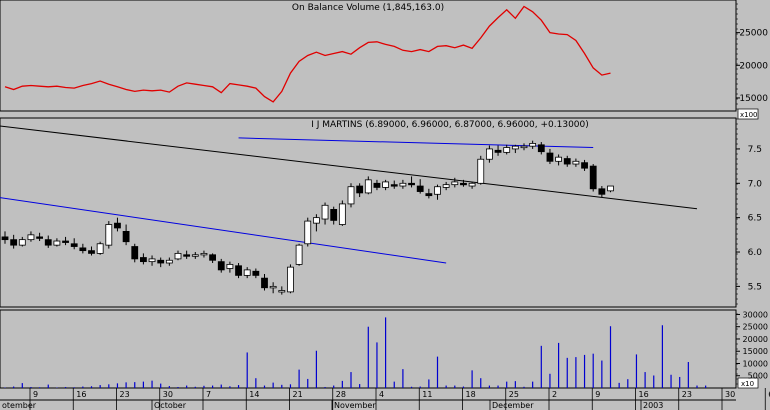  What do you see at coordinates (513, 405) in the screenshot?
I see `month-label: December` at bounding box center [513, 405].